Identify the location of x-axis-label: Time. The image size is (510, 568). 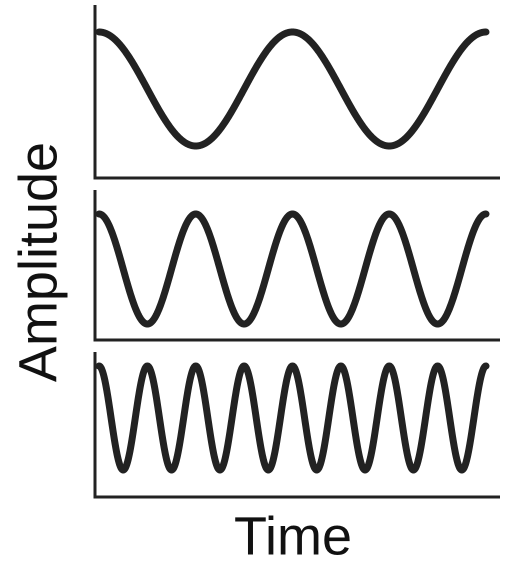
(293, 536).